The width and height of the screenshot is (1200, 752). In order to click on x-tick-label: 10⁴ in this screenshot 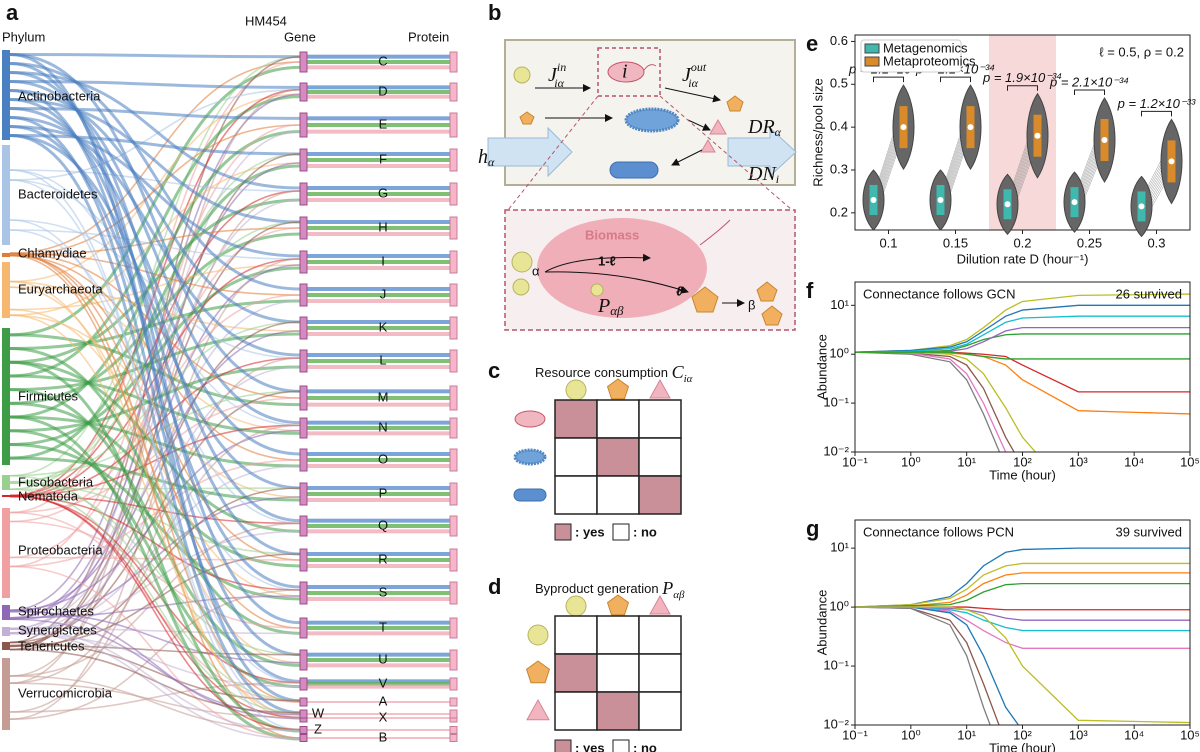, I will do `click(1134, 734)`.